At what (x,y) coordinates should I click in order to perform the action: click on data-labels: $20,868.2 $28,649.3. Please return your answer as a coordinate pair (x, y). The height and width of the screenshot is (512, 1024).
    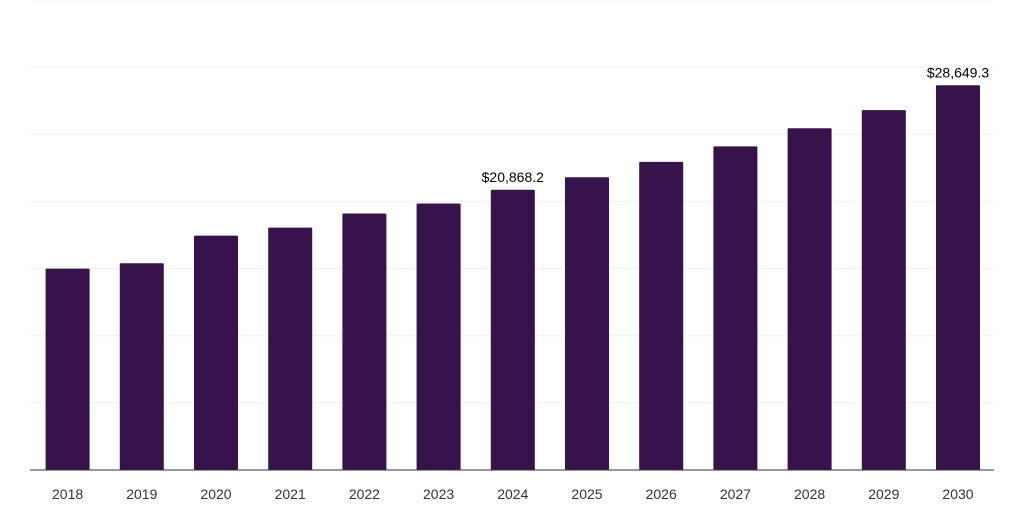
    Looking at the image, I should click on (736, 124).